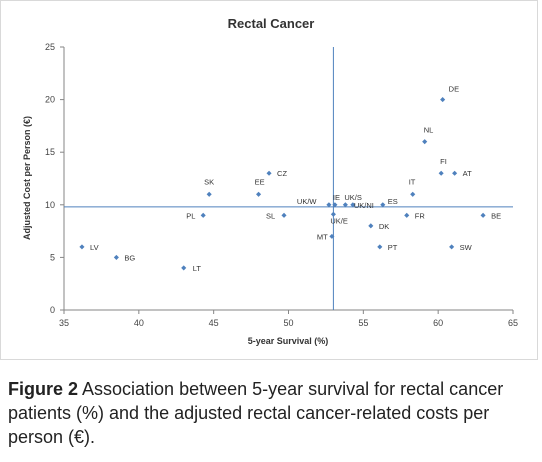 The image size is (542, 462). Describe the element at coordinates (336, 197) in the screenshot. I see `point-label: IE` at that location.